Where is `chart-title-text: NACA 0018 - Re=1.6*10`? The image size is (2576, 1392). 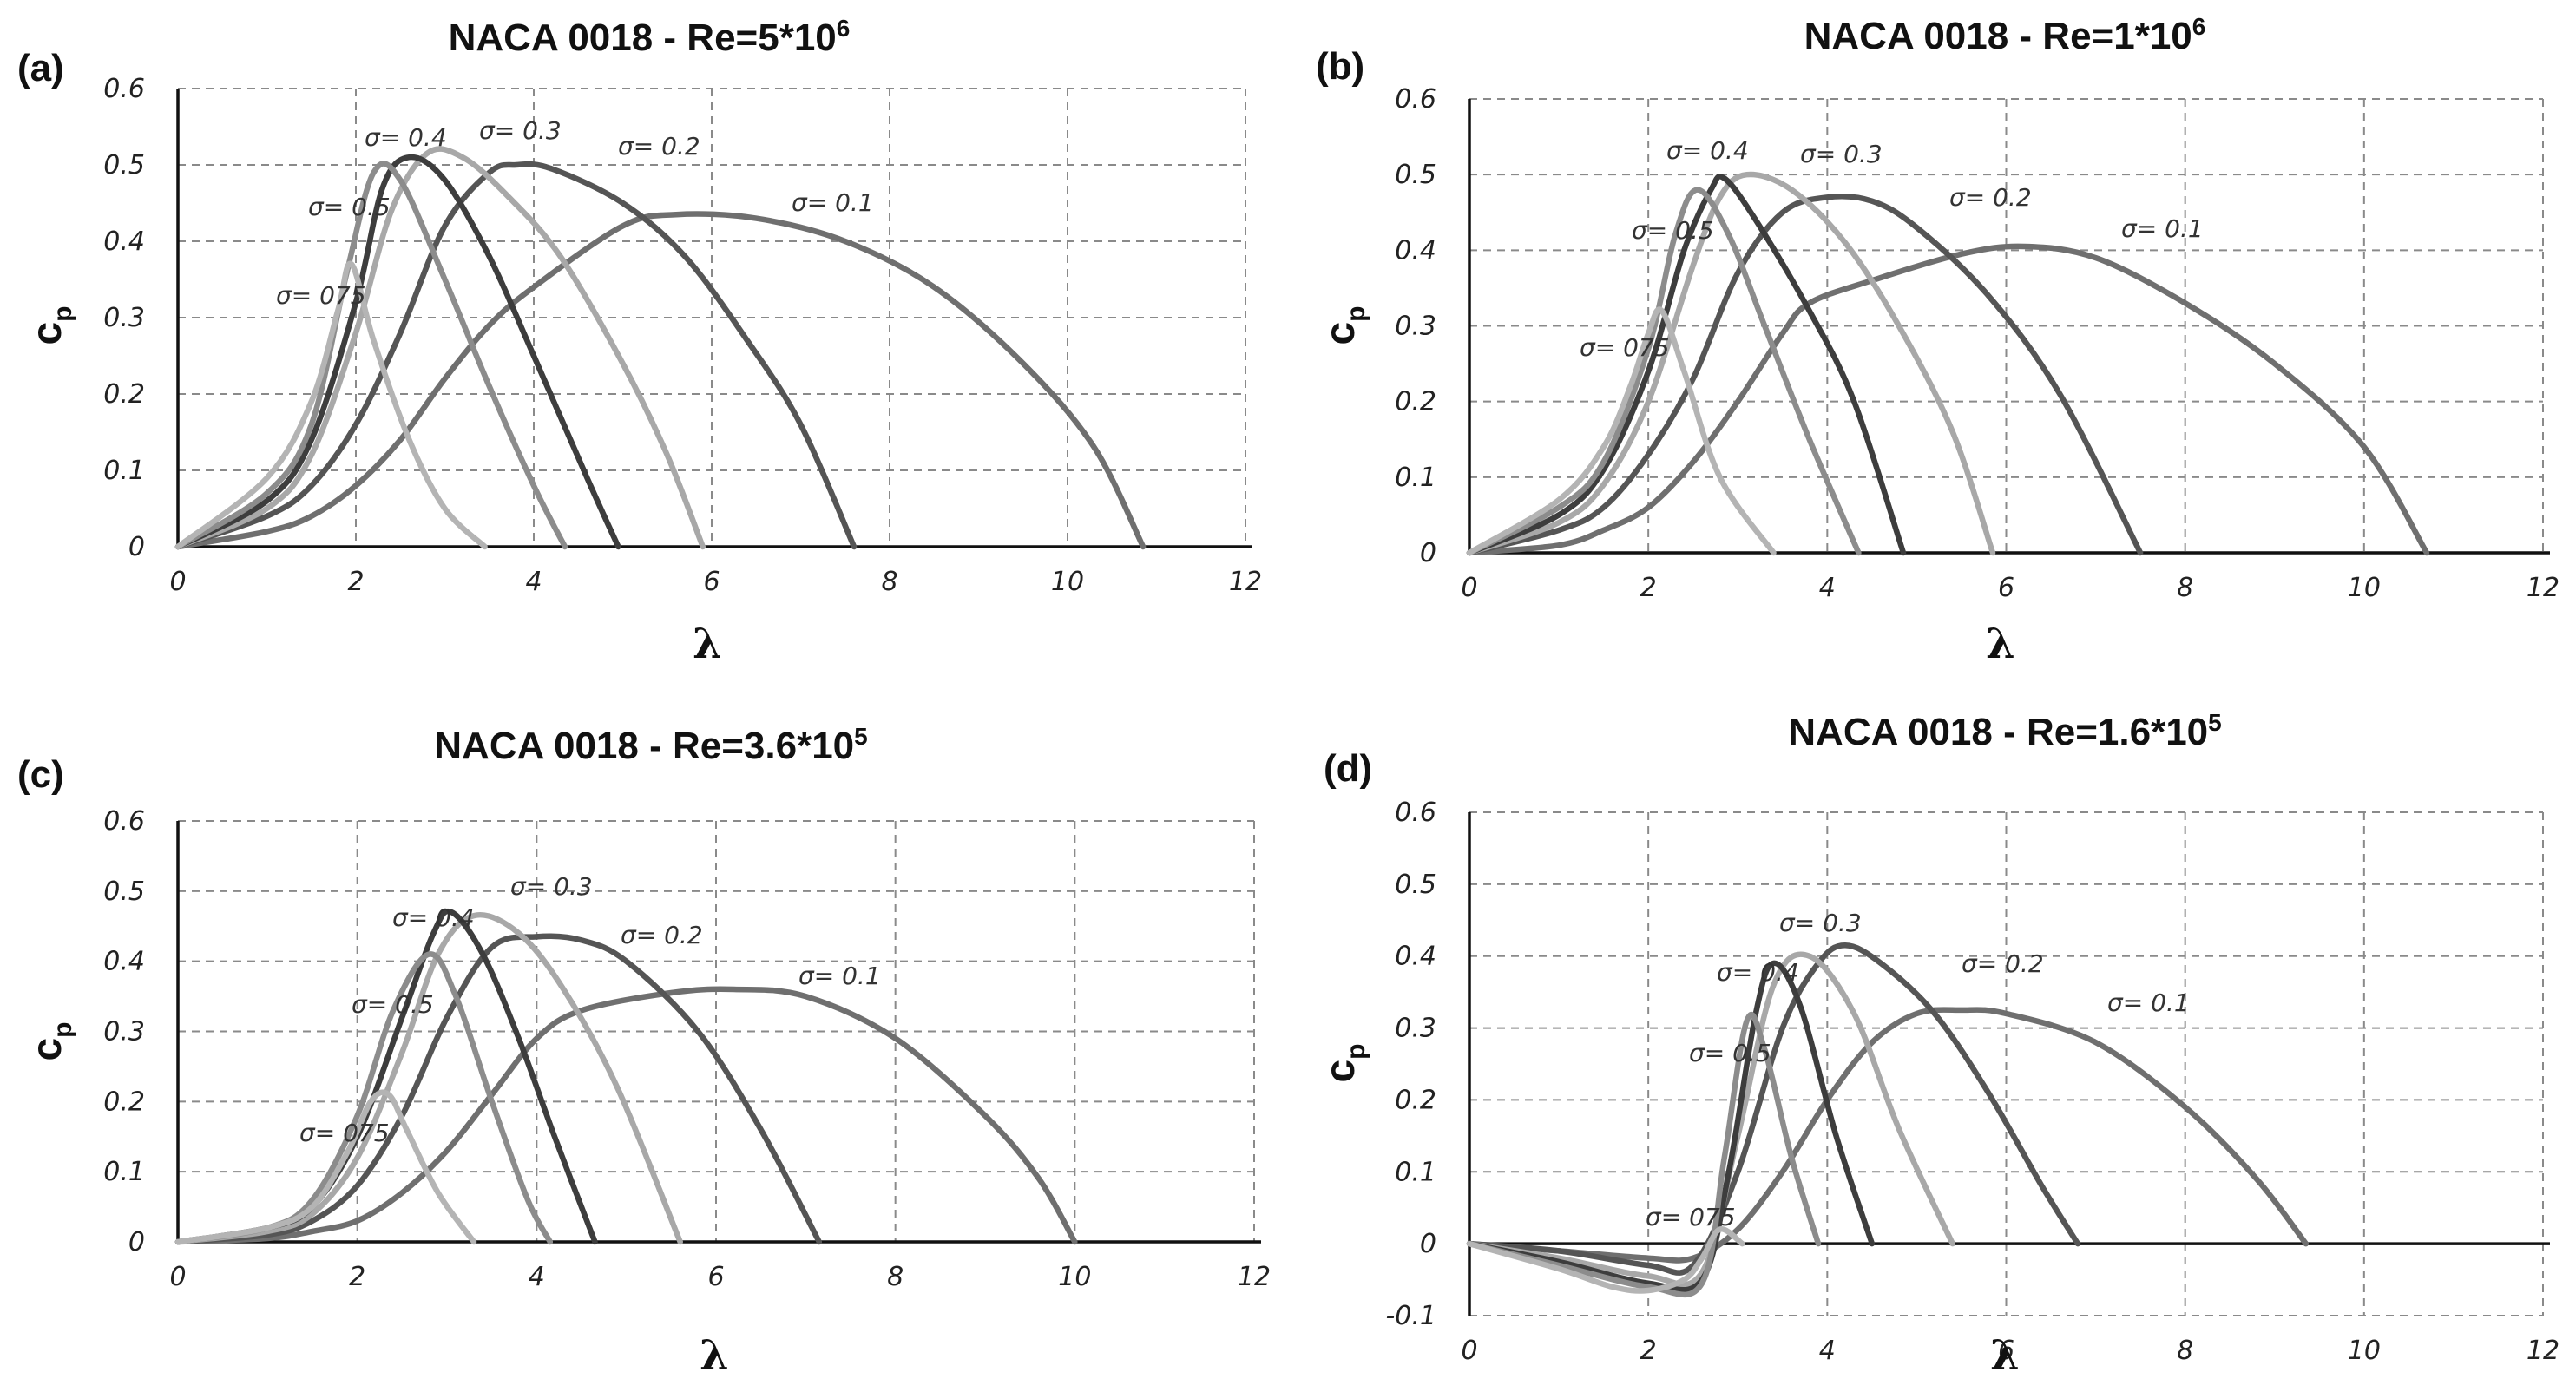 chart-title-text: NACA 0018 - Re=1.6*10 is located at coordinates (1998, 732).